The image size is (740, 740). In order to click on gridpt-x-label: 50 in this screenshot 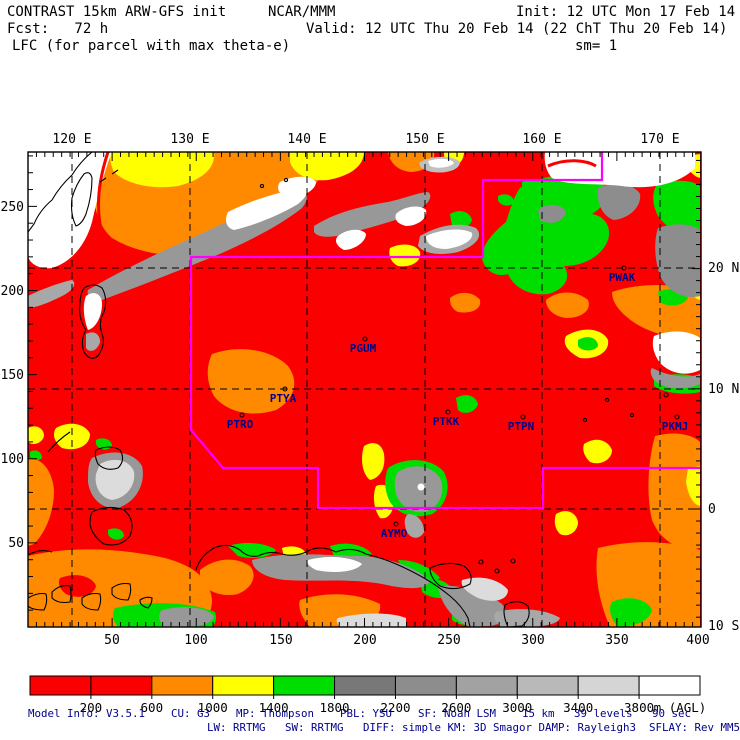, I will do `click(112, 640)`.